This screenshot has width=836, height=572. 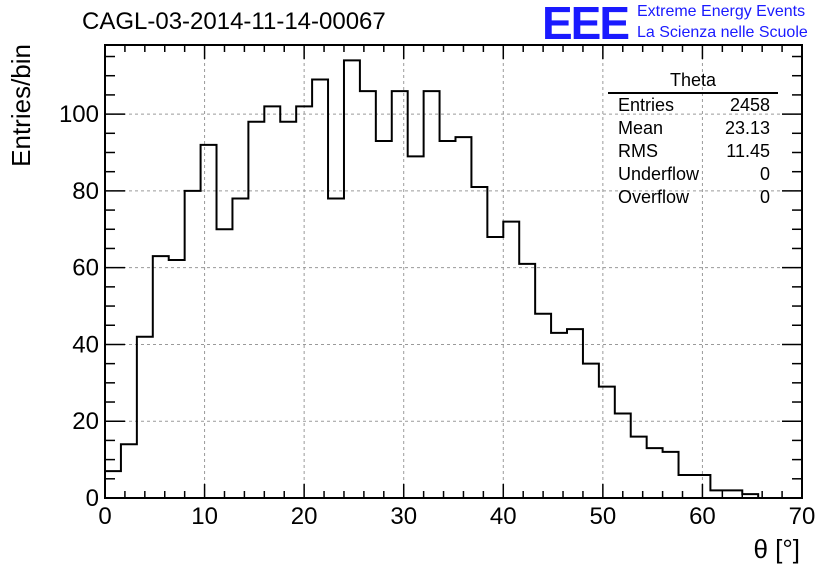 I want to click on y-tick-label: 100, so click(x=79, y=114).